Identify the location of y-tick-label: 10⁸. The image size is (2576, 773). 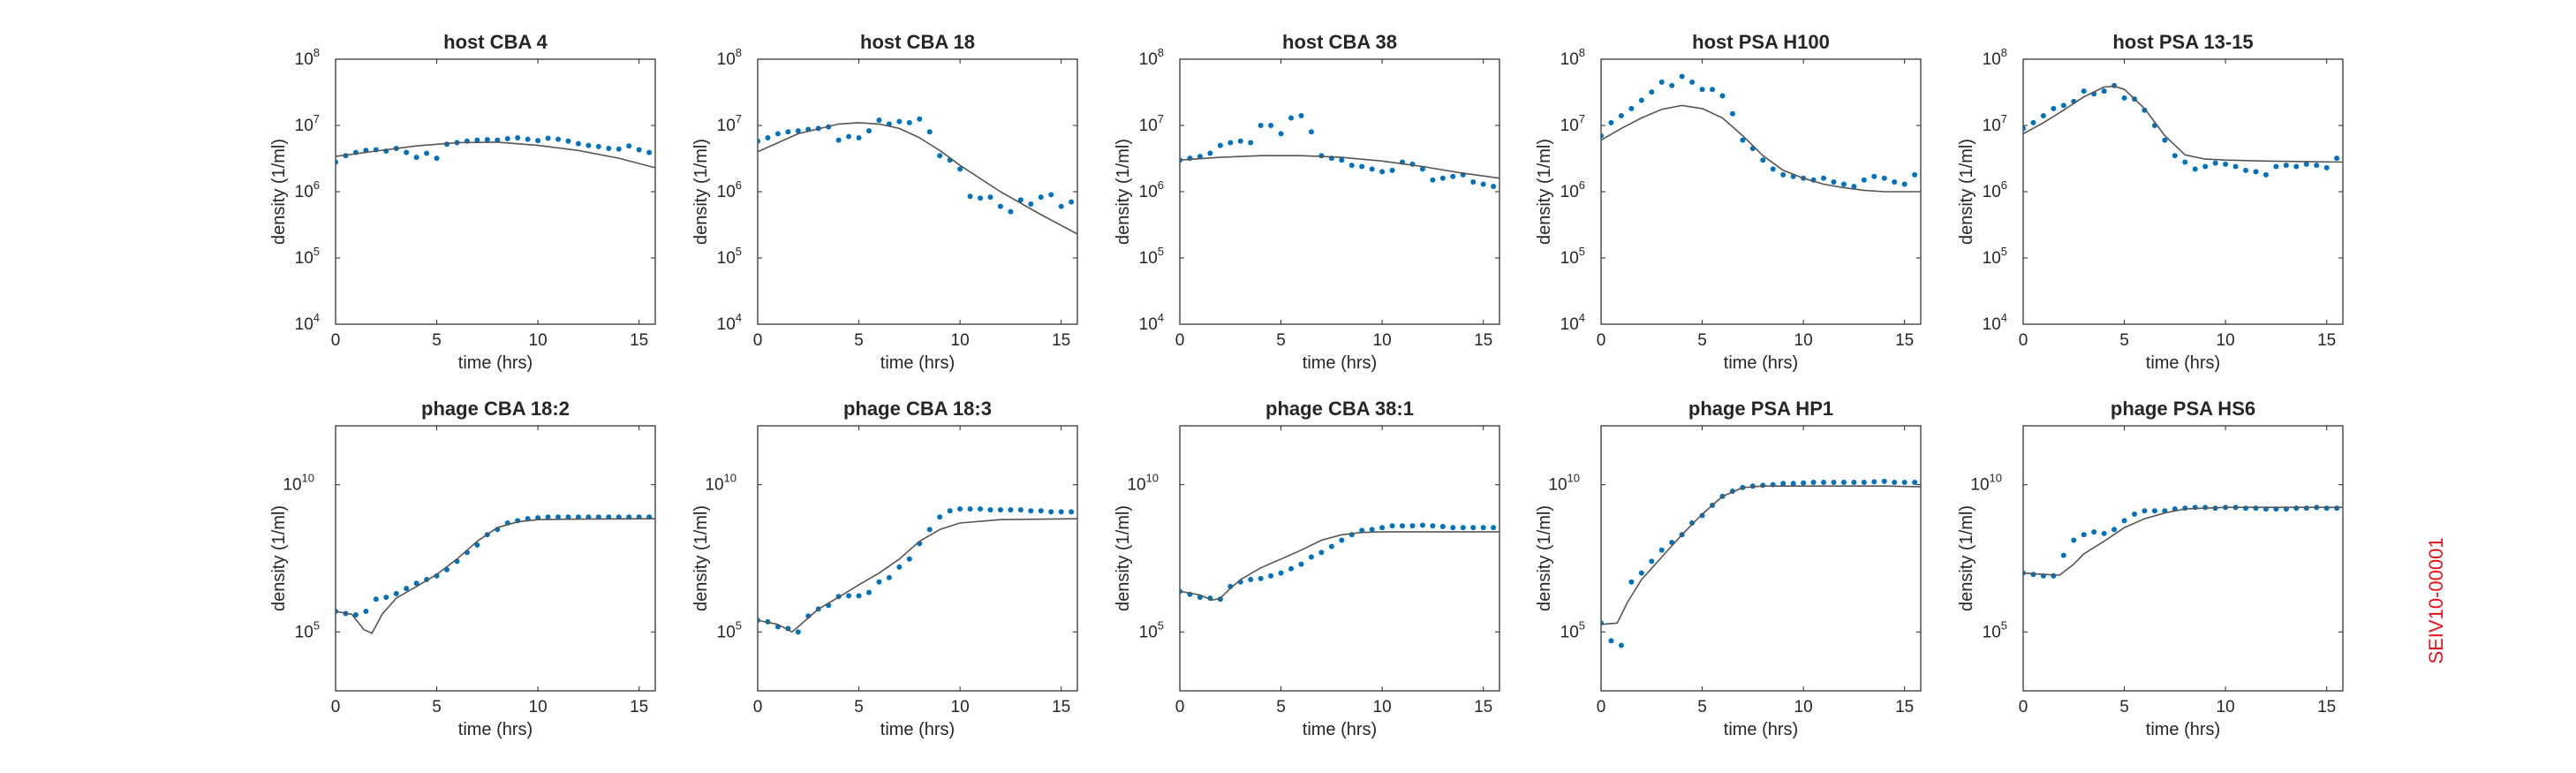
(1572, 57).